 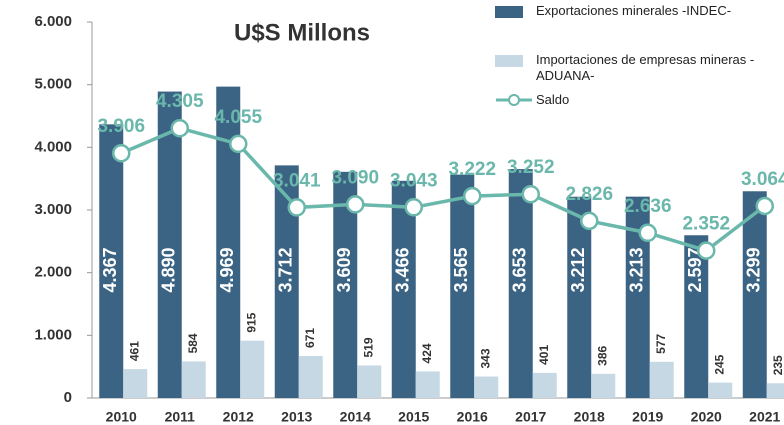 What do you see at coordinates (414, 180) in the screenshot?
I see `line-value-label: 3.043` at bounding box center [414, 180].